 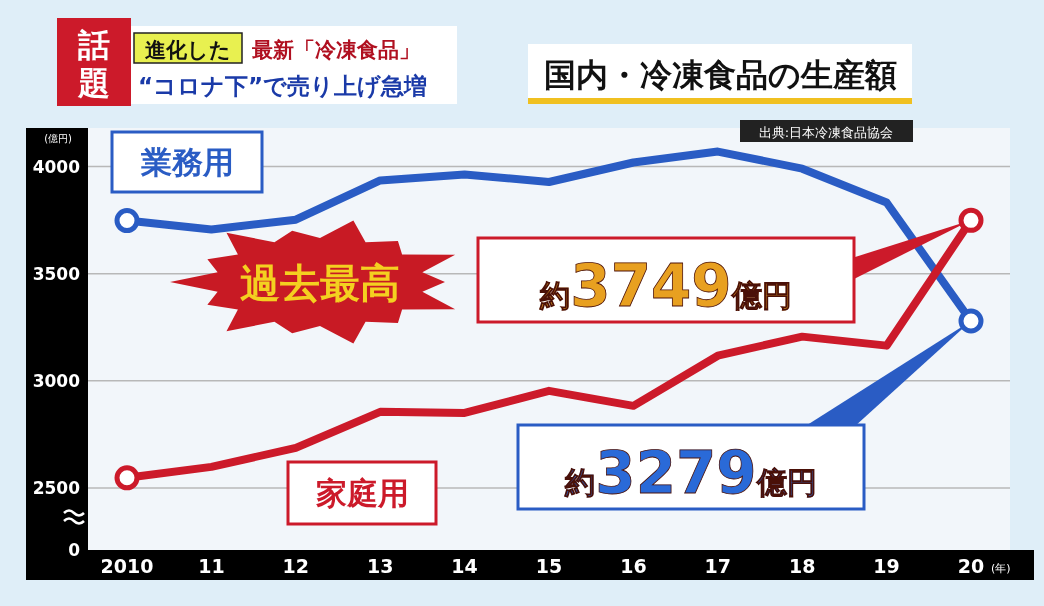 What do you see at coordinates (1001, 568) in the screenshot?
I see `x-axis-title: (年)` at bounding box center [1001, 568].